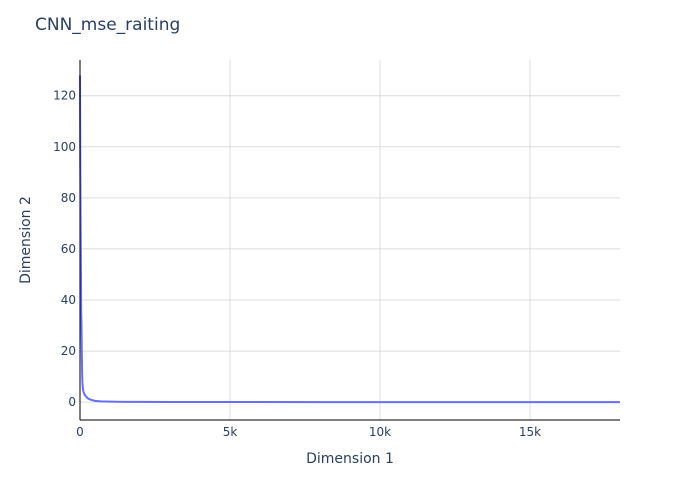 This screenshot has width=700, height=500. Describe the element at coordinates (68, 351) in the screenshot. I see `y-tick-label: 20` at that location.